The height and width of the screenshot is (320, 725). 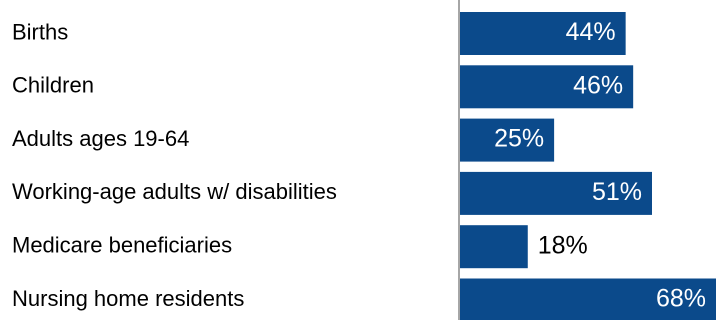 I want to click on category-label: Children, so click(x=53, y=85).